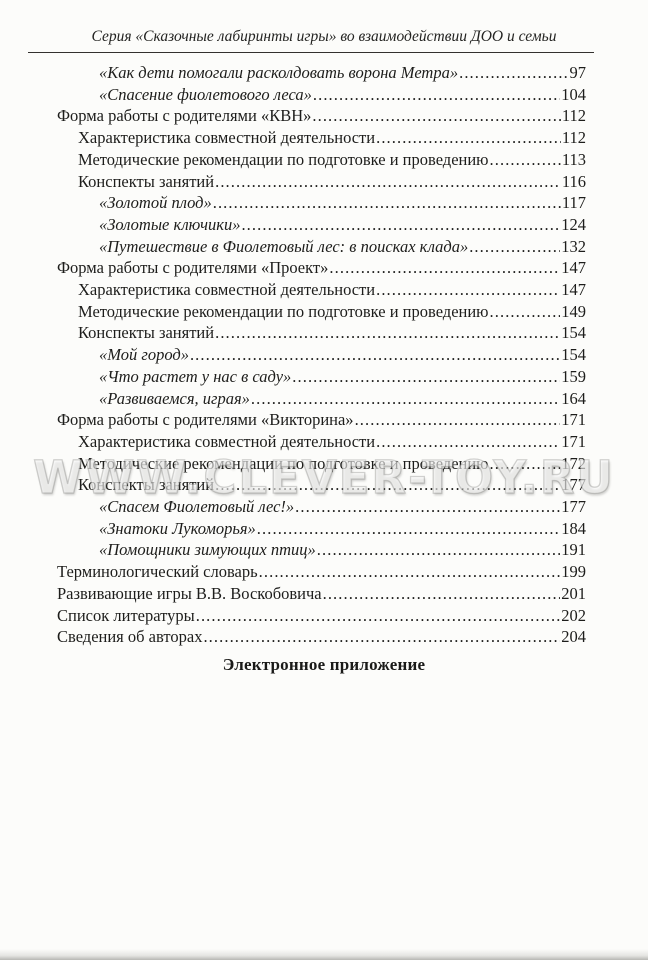  What do you see at coordinates (573, 203) in the screenshot?
I see `toc-page-number: 117` at bounding box center [573, 203].